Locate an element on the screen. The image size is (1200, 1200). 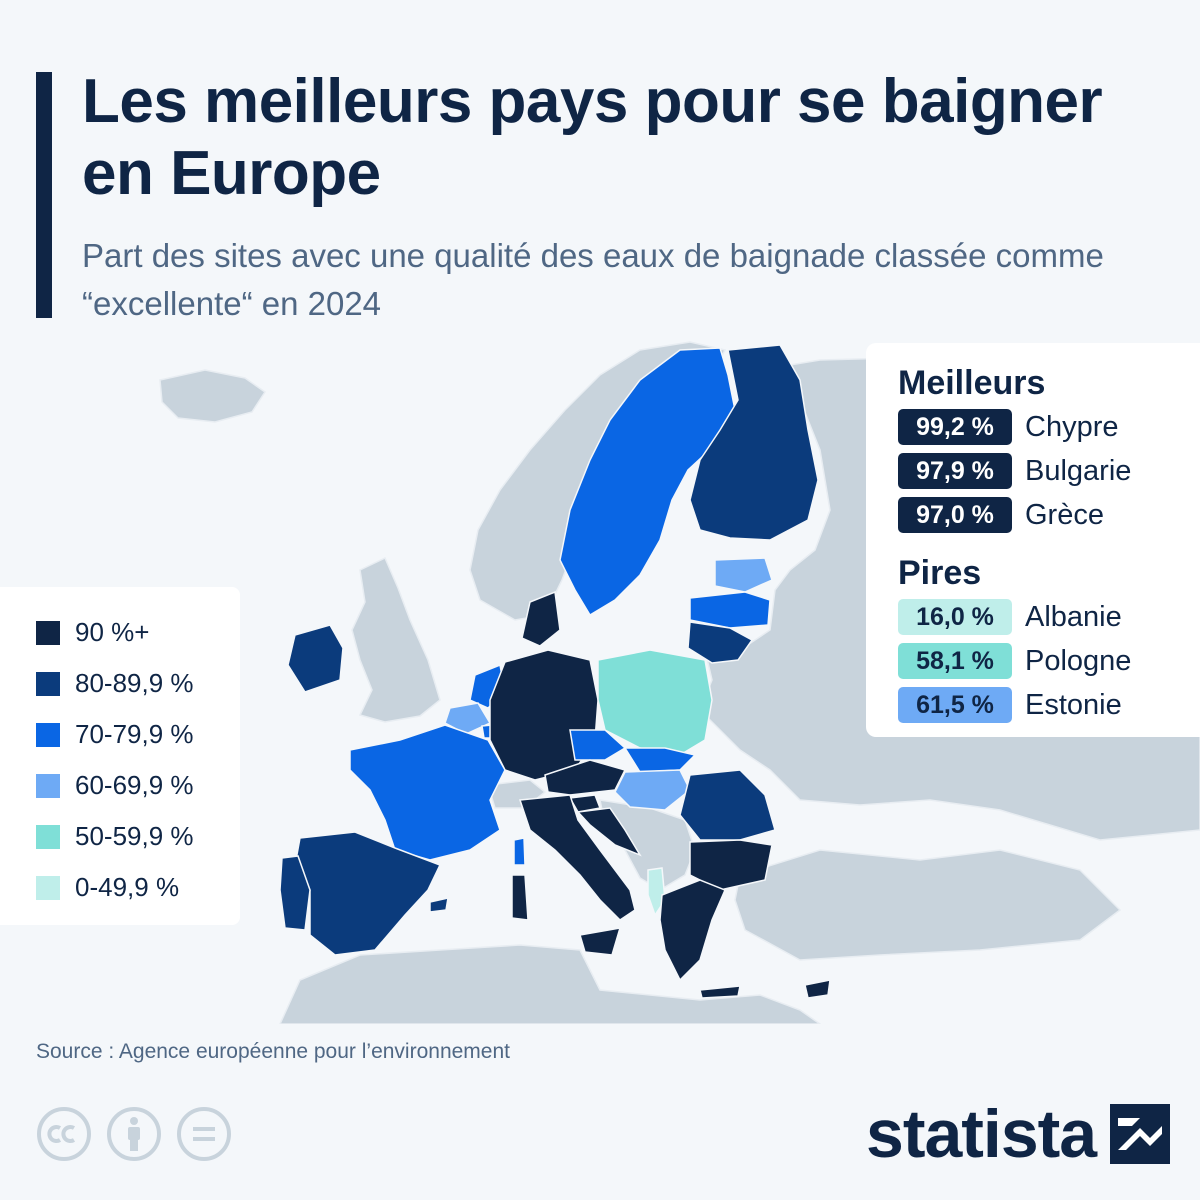
cc-icon is located at coordinates (64, 1134).